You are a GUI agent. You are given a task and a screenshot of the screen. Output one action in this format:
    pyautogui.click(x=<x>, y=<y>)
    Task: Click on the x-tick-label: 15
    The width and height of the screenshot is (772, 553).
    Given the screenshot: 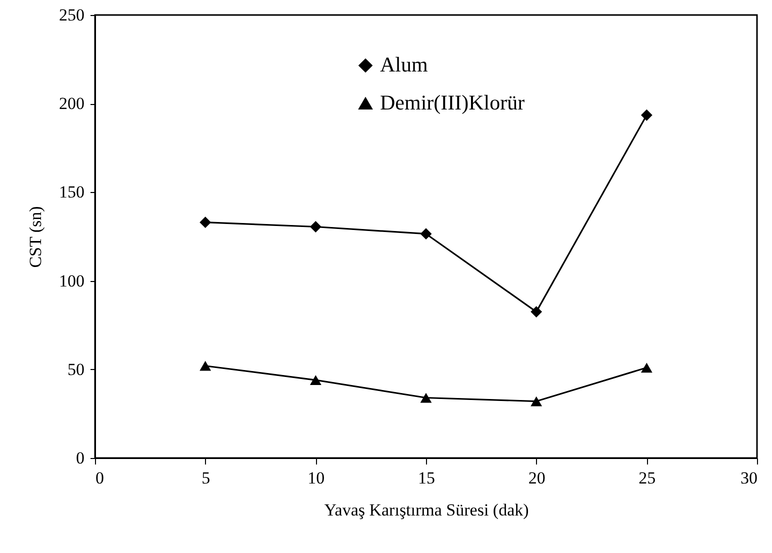 What is the action you would take?
    pyautogui.click(x=426, y=478)
    